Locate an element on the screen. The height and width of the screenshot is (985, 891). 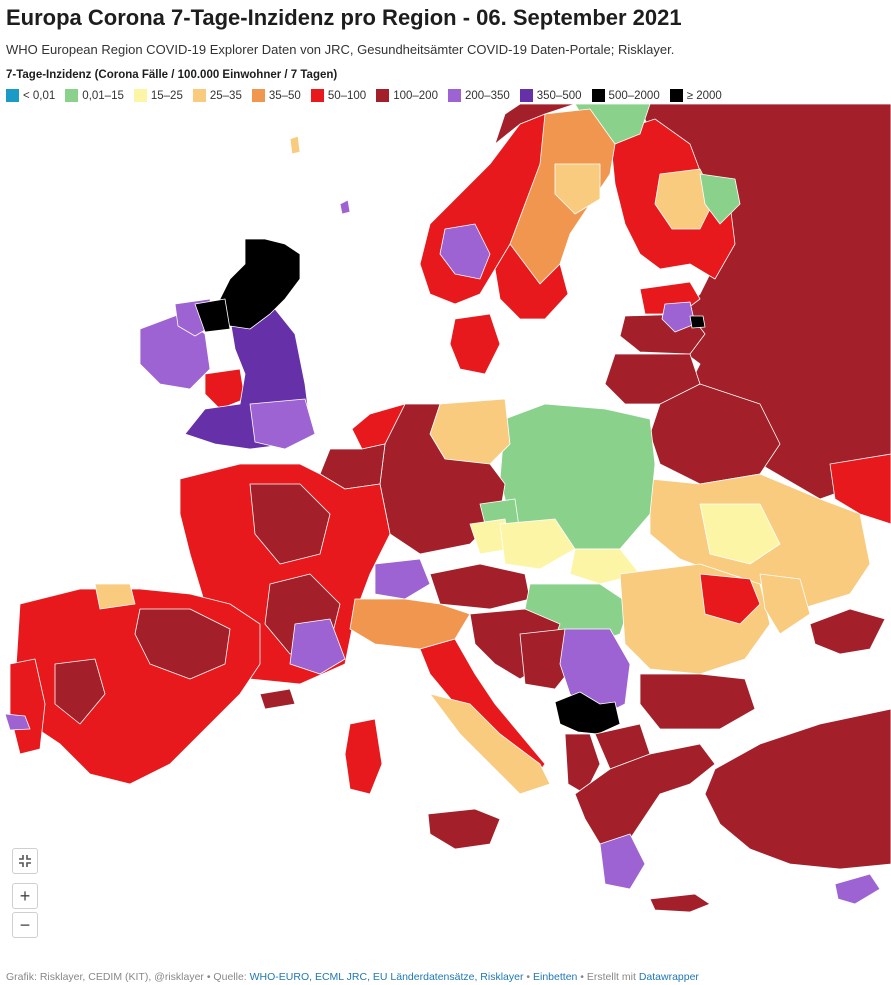
region-spain-dark2 is located at coordinates (80, 691).